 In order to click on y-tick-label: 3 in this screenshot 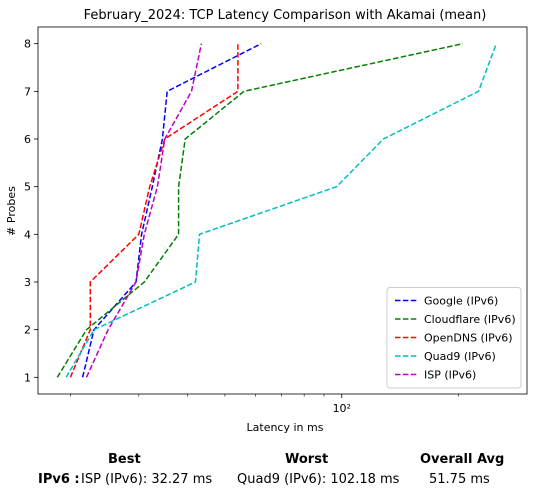, I will do `click(27, 282)`.